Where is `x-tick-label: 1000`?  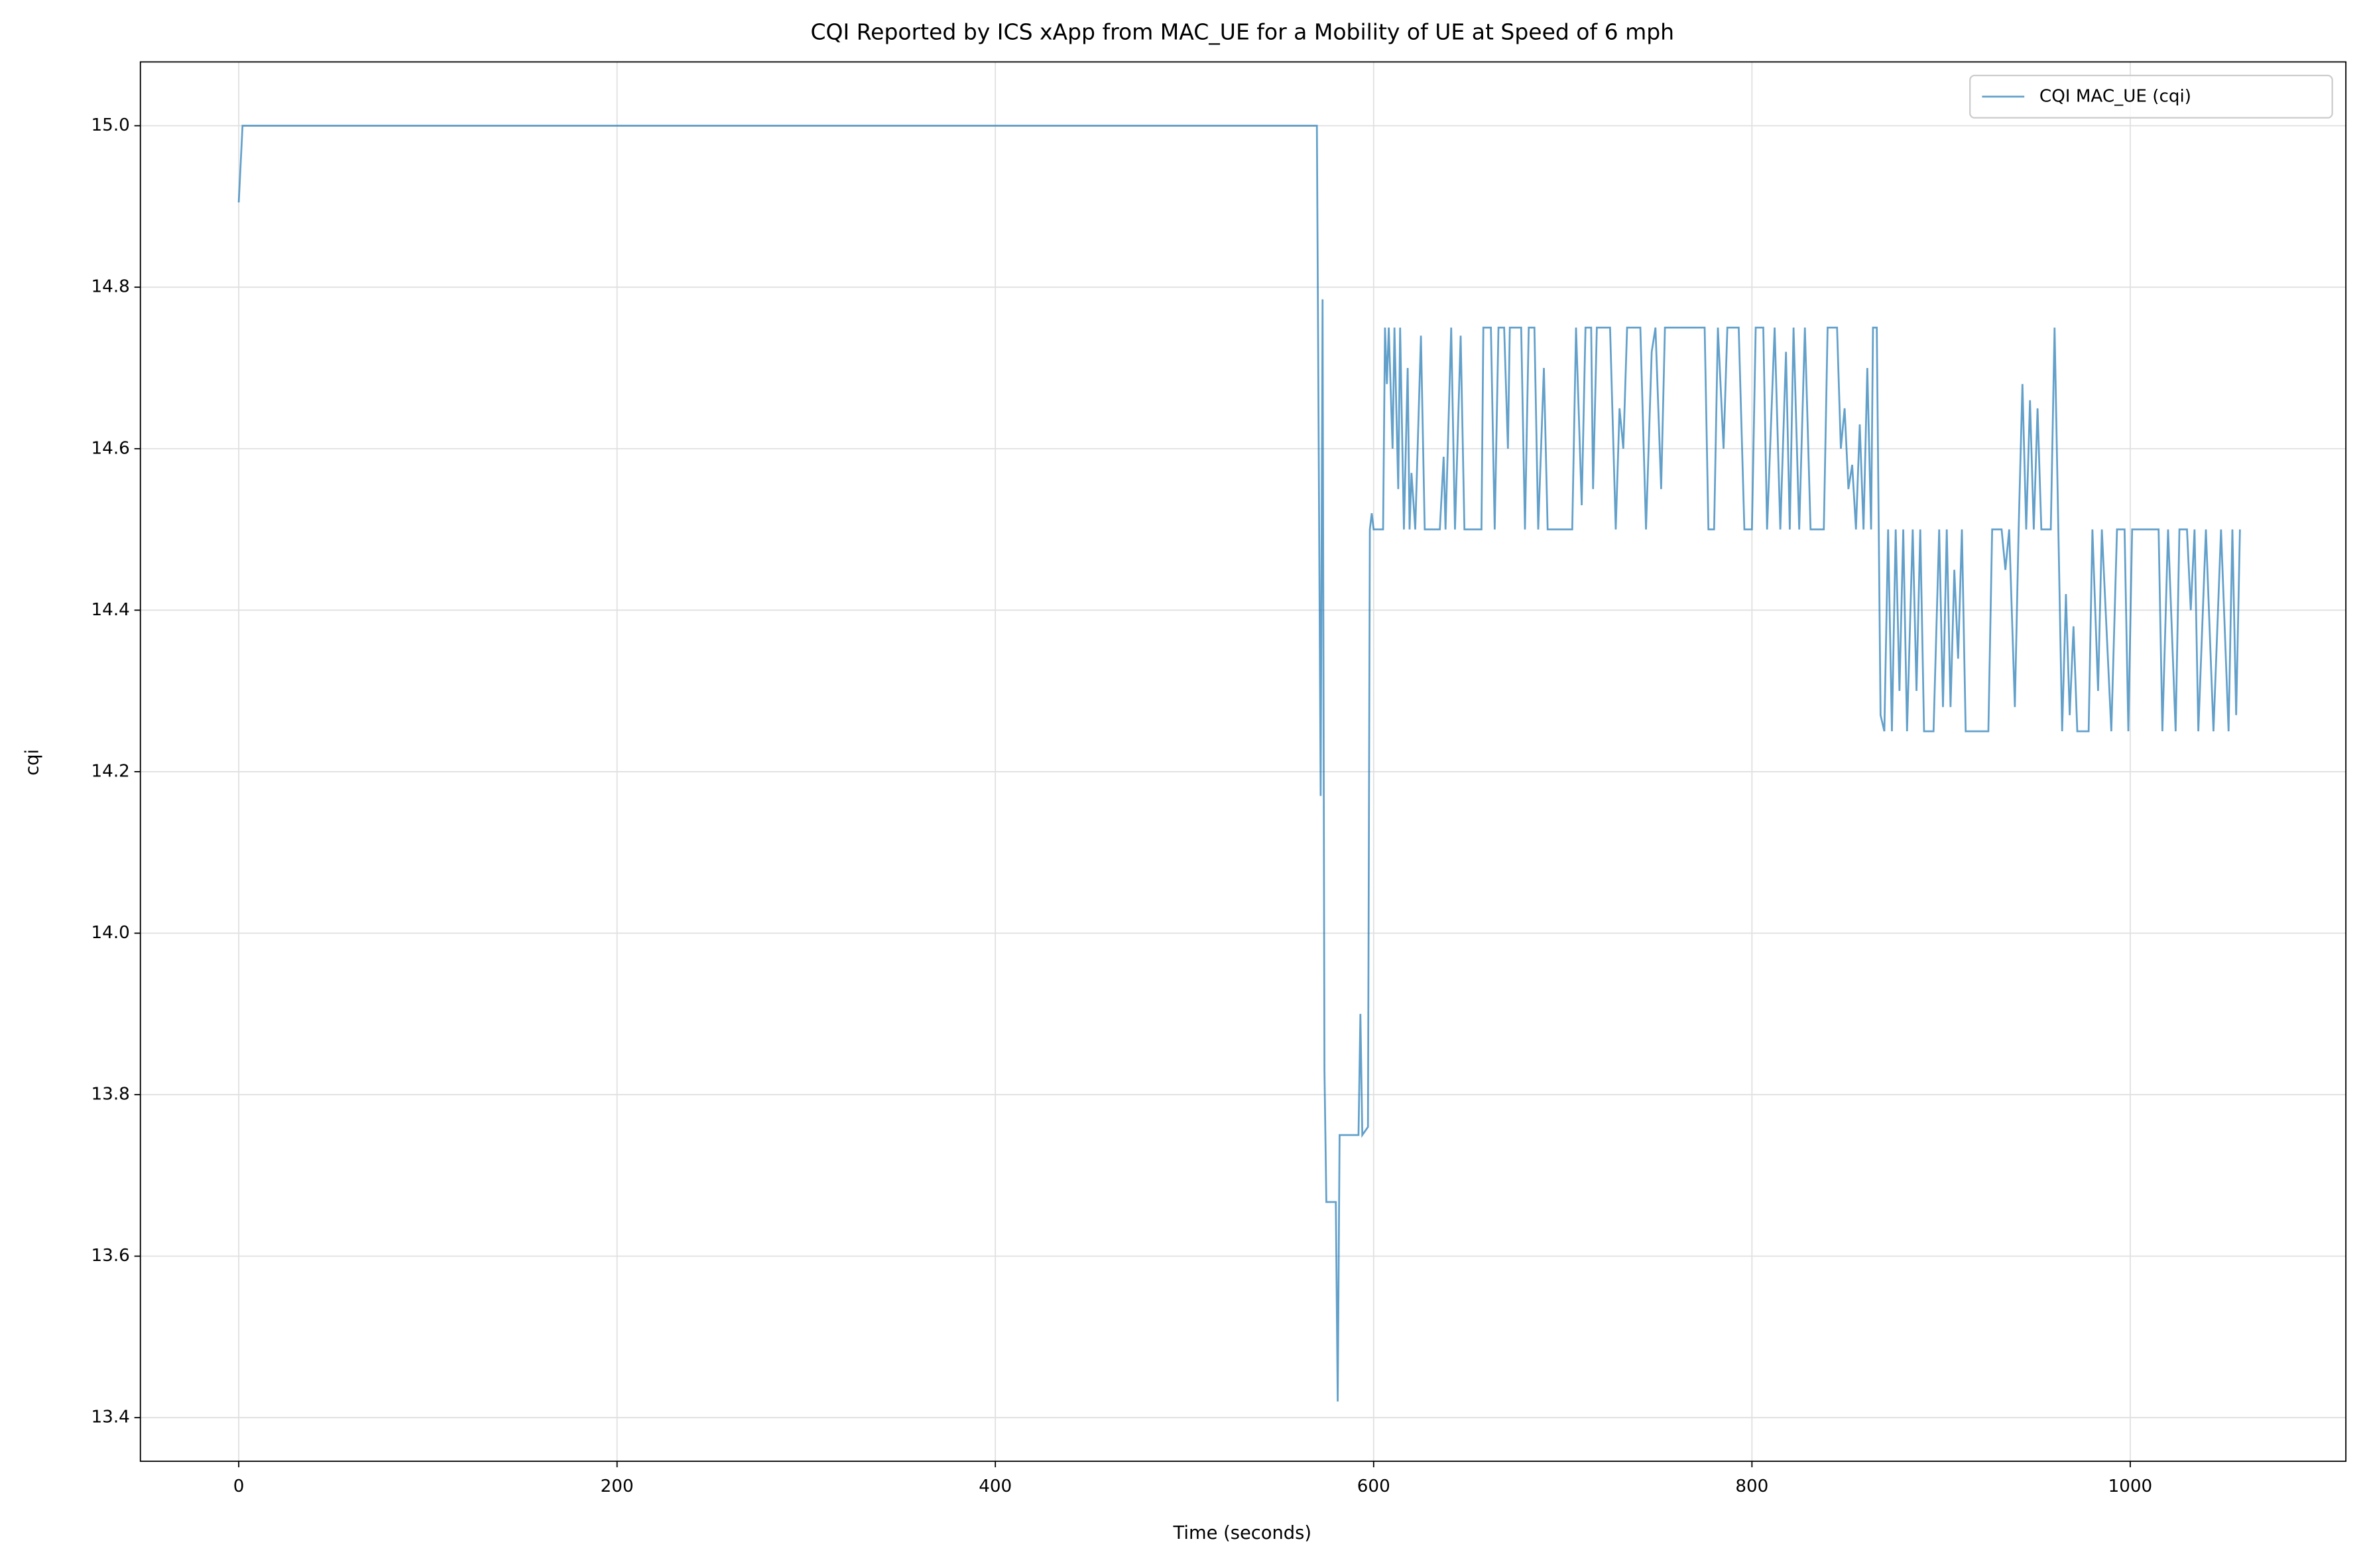 x-tick-label: 1000 is located at coordinates (2130, 1486).